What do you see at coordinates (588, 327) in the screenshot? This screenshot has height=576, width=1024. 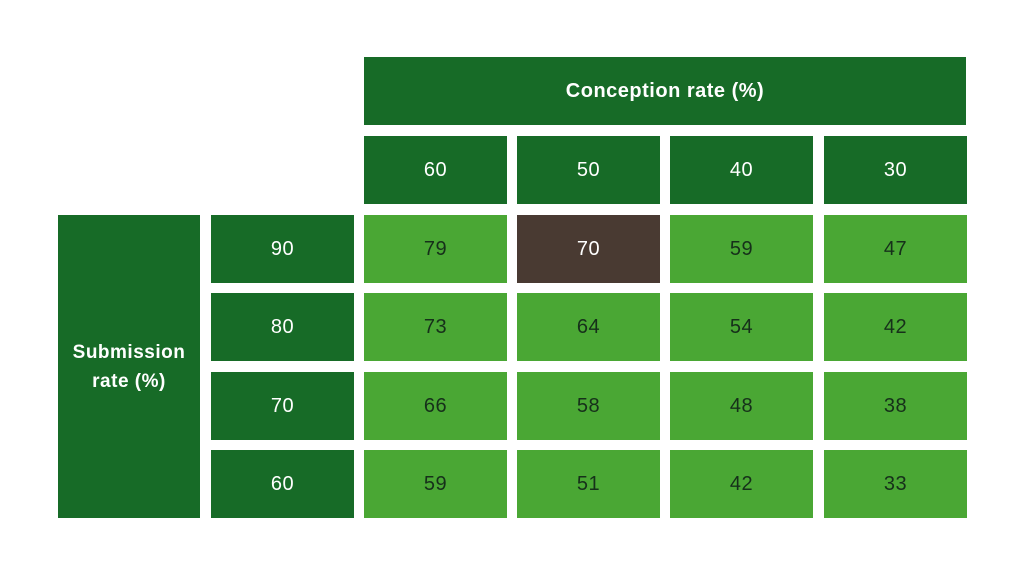 I see `table-cell: 64` at bounding box center [588, 327].